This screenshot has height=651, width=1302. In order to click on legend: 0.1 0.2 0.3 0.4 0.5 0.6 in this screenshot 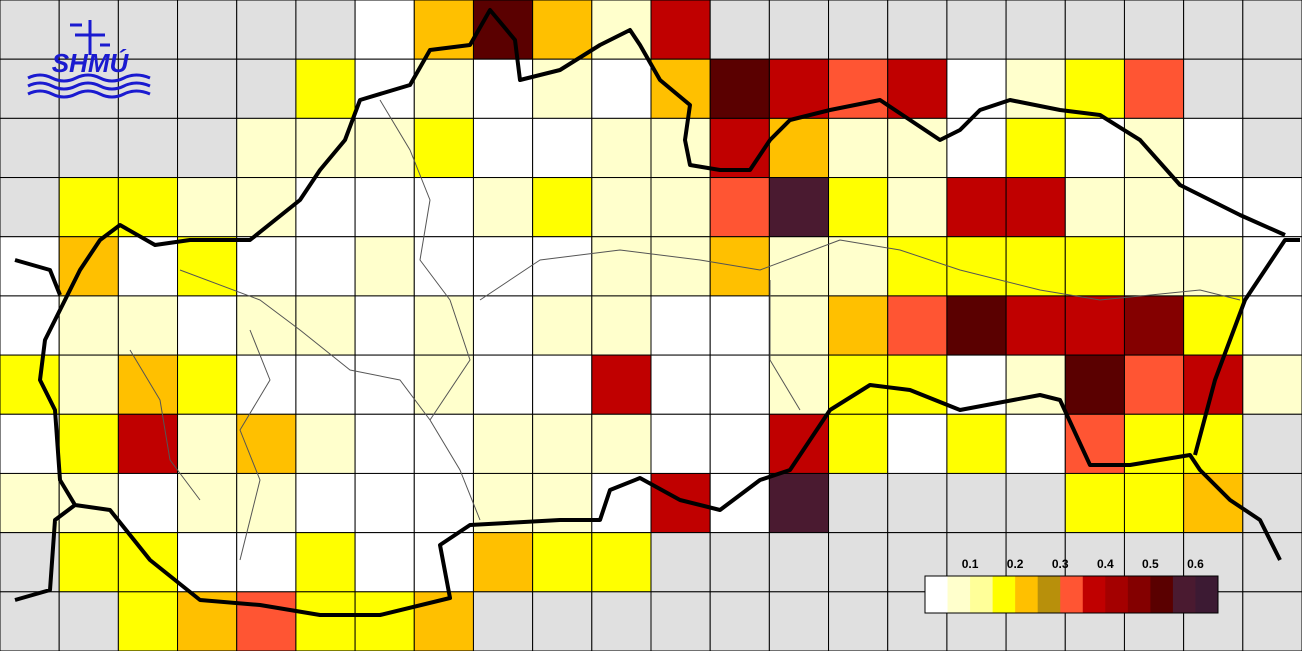, I will do `click(1071, 585)`.